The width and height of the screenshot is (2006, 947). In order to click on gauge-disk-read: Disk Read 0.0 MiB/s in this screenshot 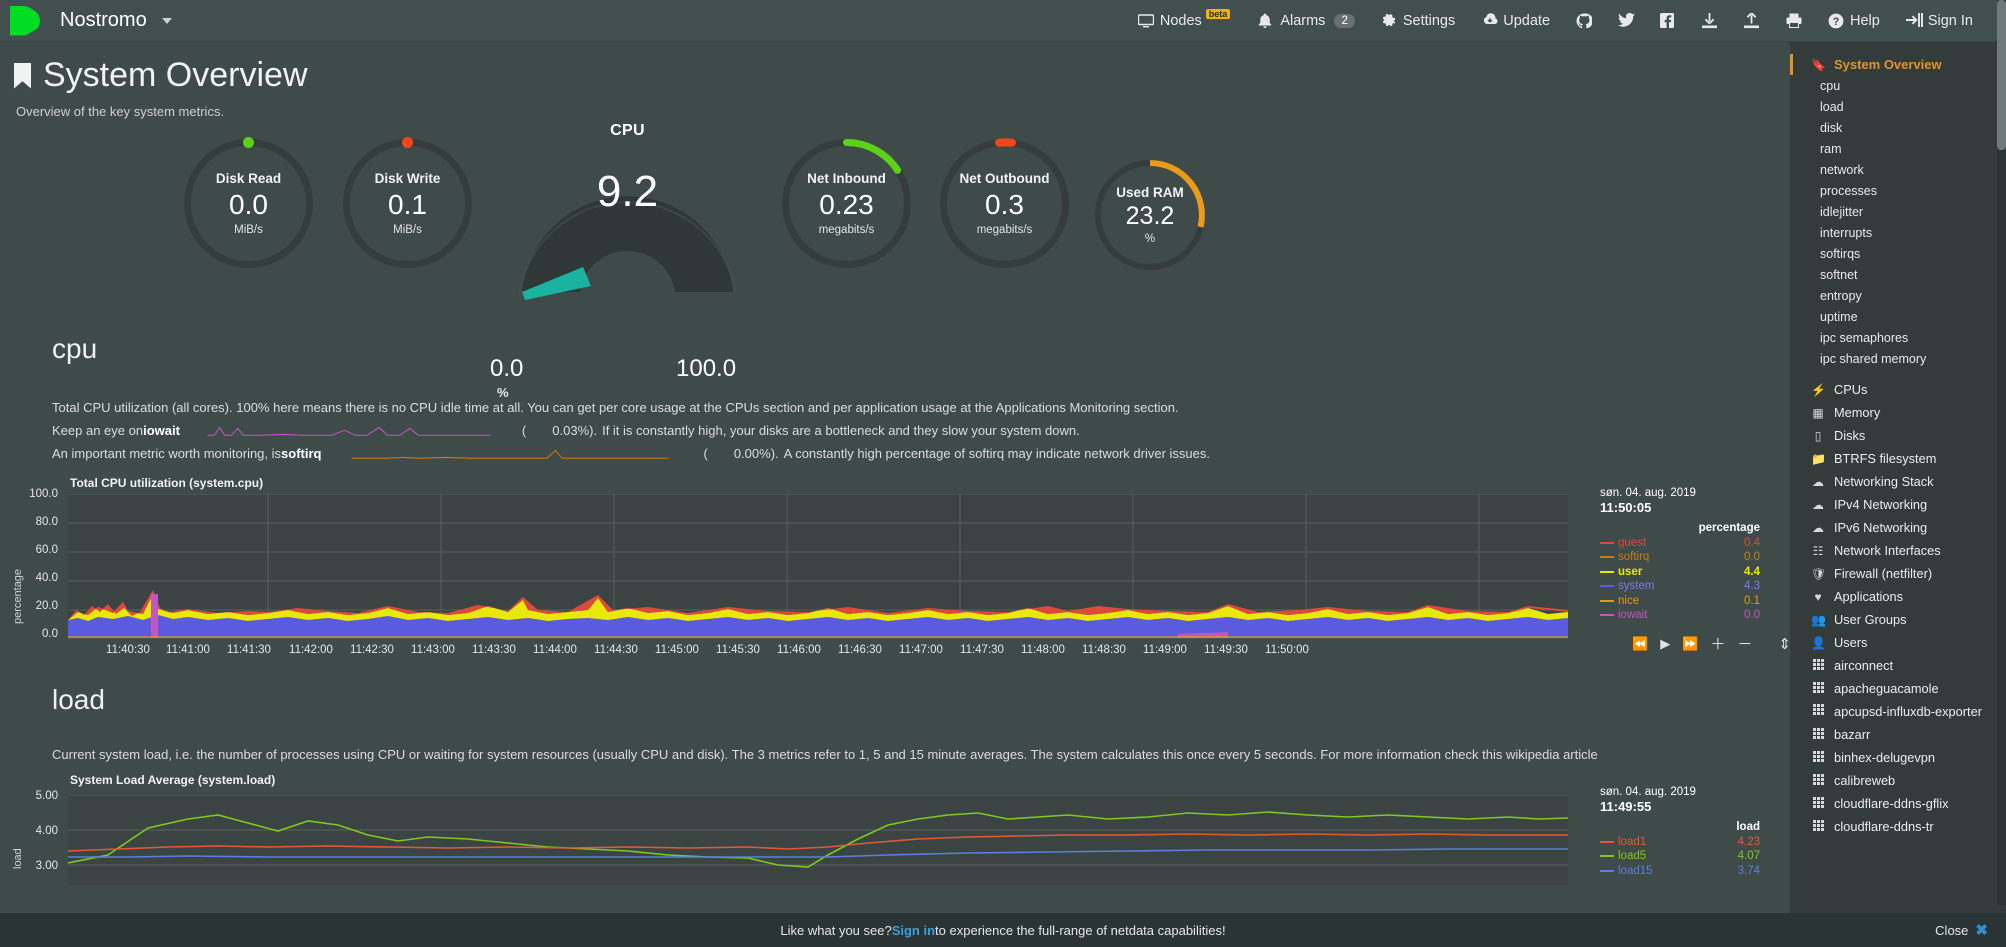, I will do `click(248, 203)`.